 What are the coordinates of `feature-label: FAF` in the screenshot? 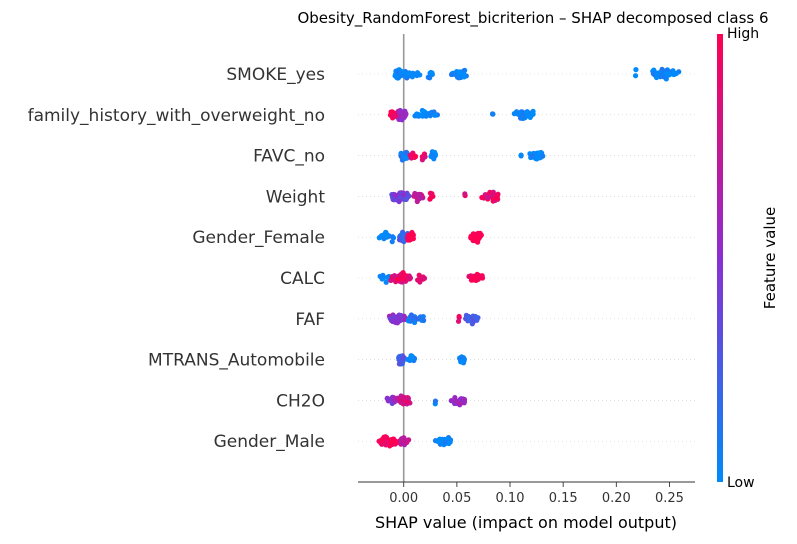 It's located at (310, 320).